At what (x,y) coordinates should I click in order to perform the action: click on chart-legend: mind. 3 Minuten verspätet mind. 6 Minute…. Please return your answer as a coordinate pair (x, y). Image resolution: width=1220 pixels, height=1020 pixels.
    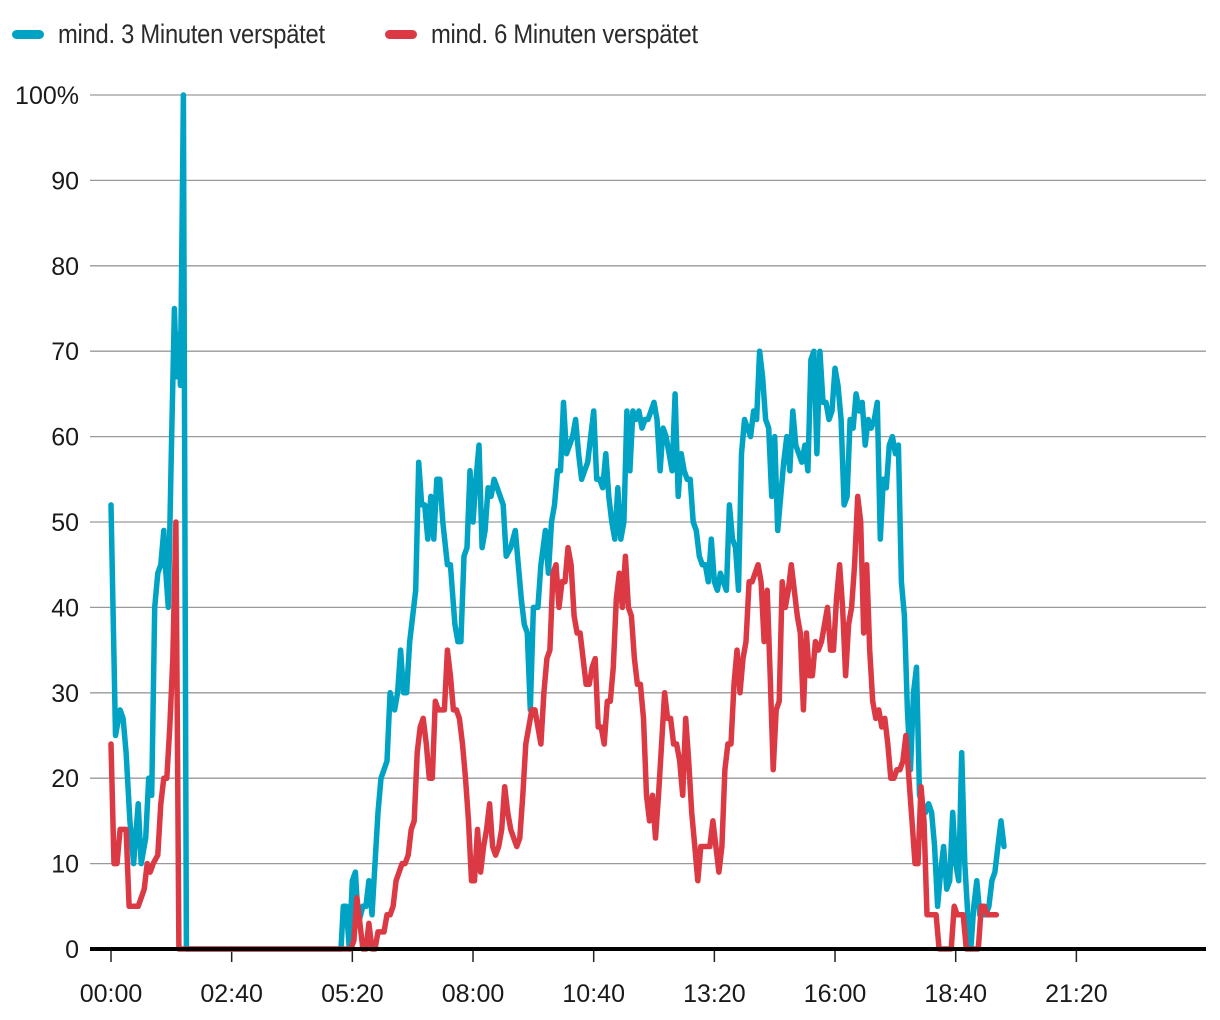
    Looking at the image, I should click on (385, 34).